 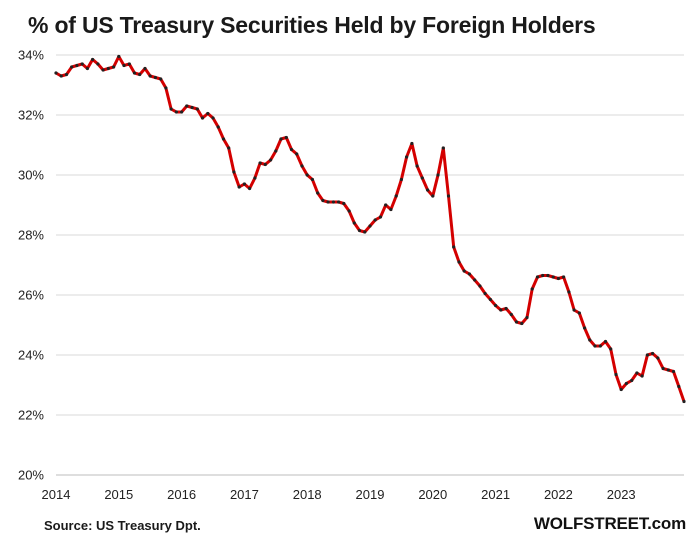 What do you see at coordinates (31, 475) in the screenshot?
I see `y-tick-label: 20%` at bounding box center [31, 475].